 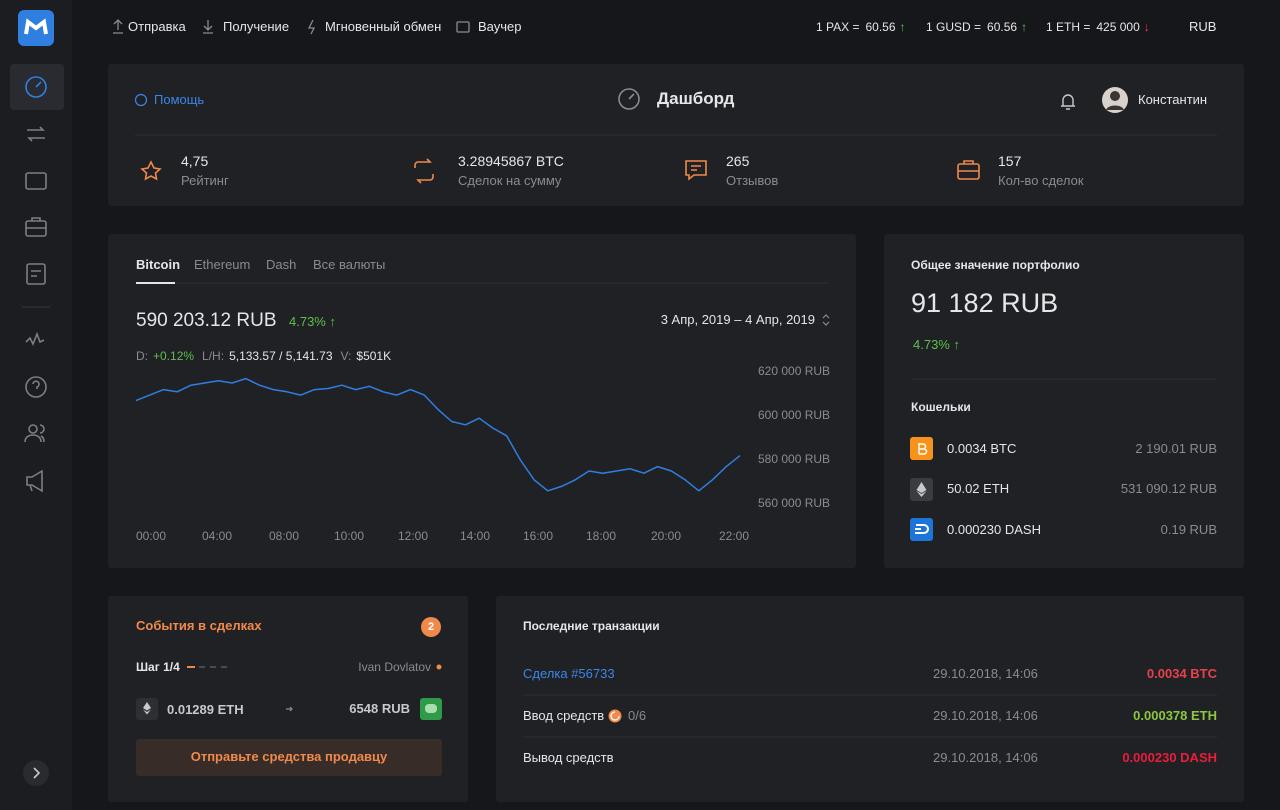 What do you see at coordinates (675, 111) in the screenshot?
I see `header-icons` at bounding box center [675, 111].